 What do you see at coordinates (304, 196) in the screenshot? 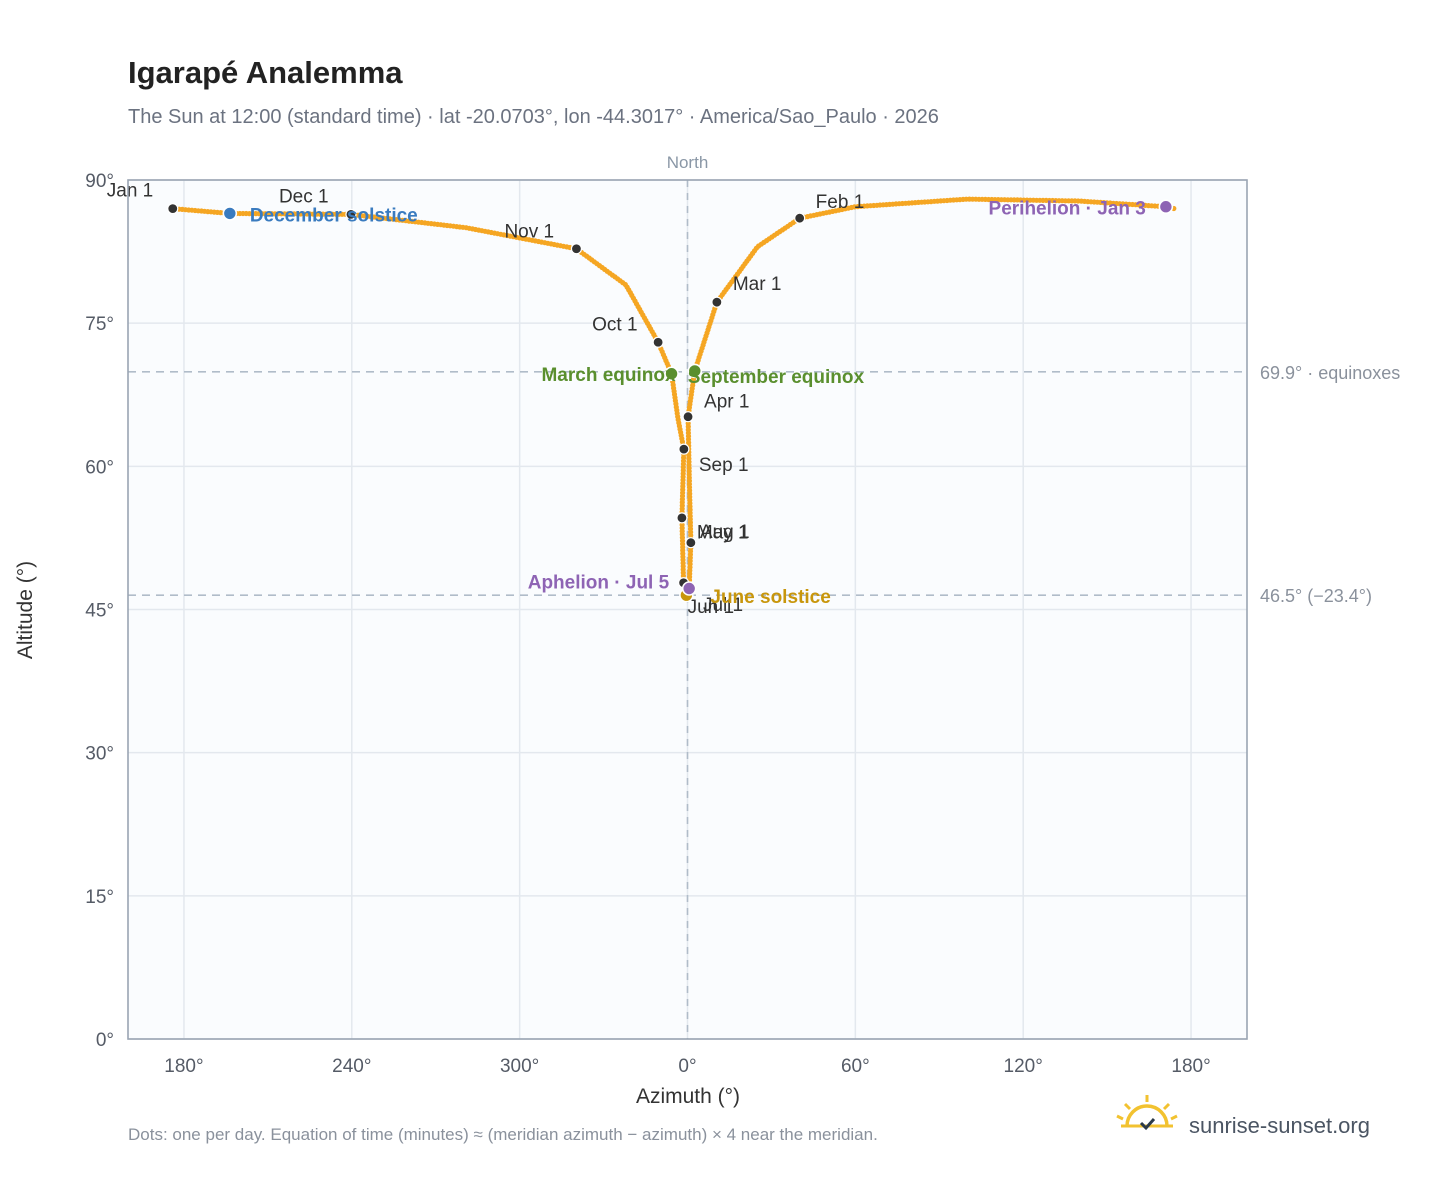
I see `month-label: Dec 1` at bounding box center [304, 196].